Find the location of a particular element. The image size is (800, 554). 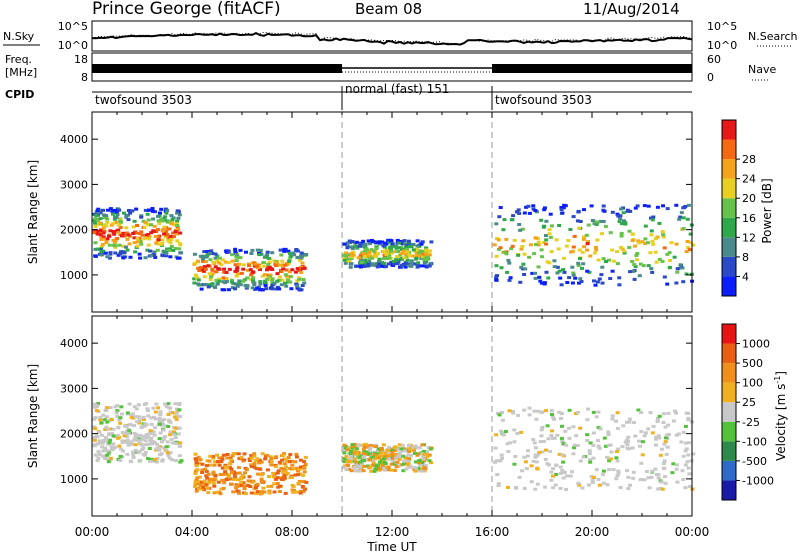

velocity-ytick-label: 1000 is located at coordinates (74, 479).